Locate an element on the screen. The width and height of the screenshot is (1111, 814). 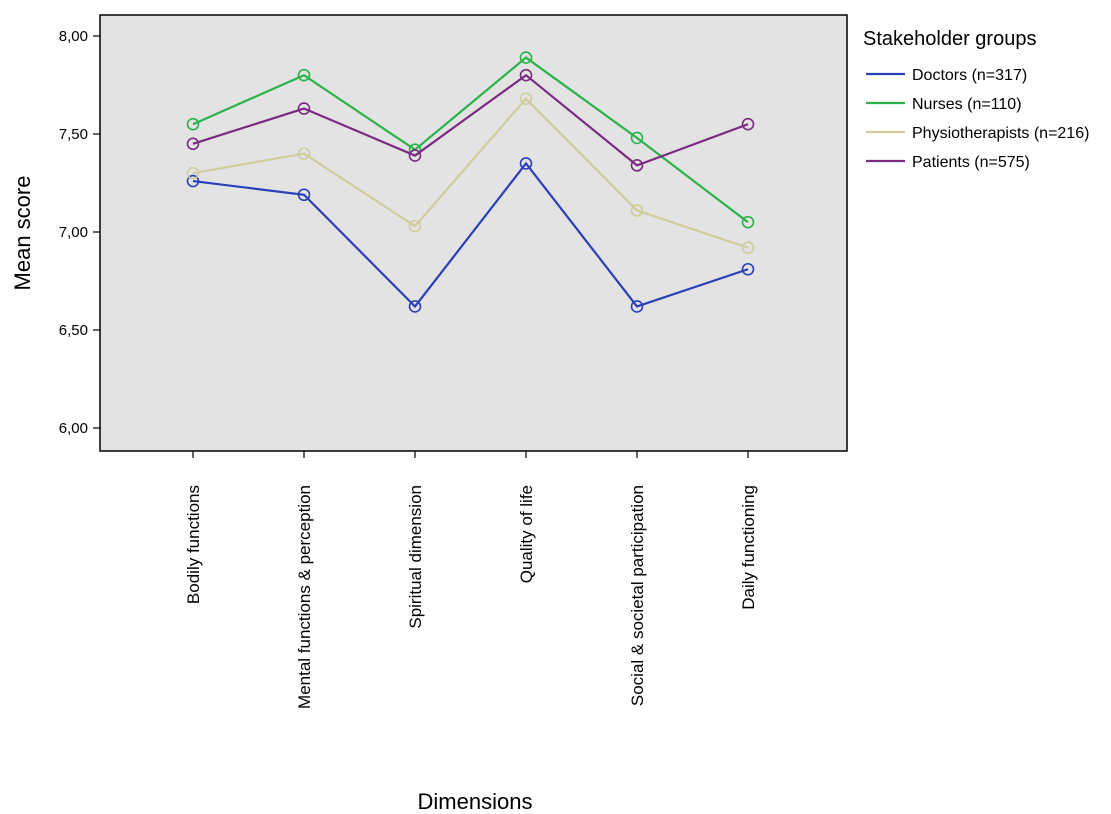
legend-label: Nurses (n=110) is located at coordinates (967, 104).